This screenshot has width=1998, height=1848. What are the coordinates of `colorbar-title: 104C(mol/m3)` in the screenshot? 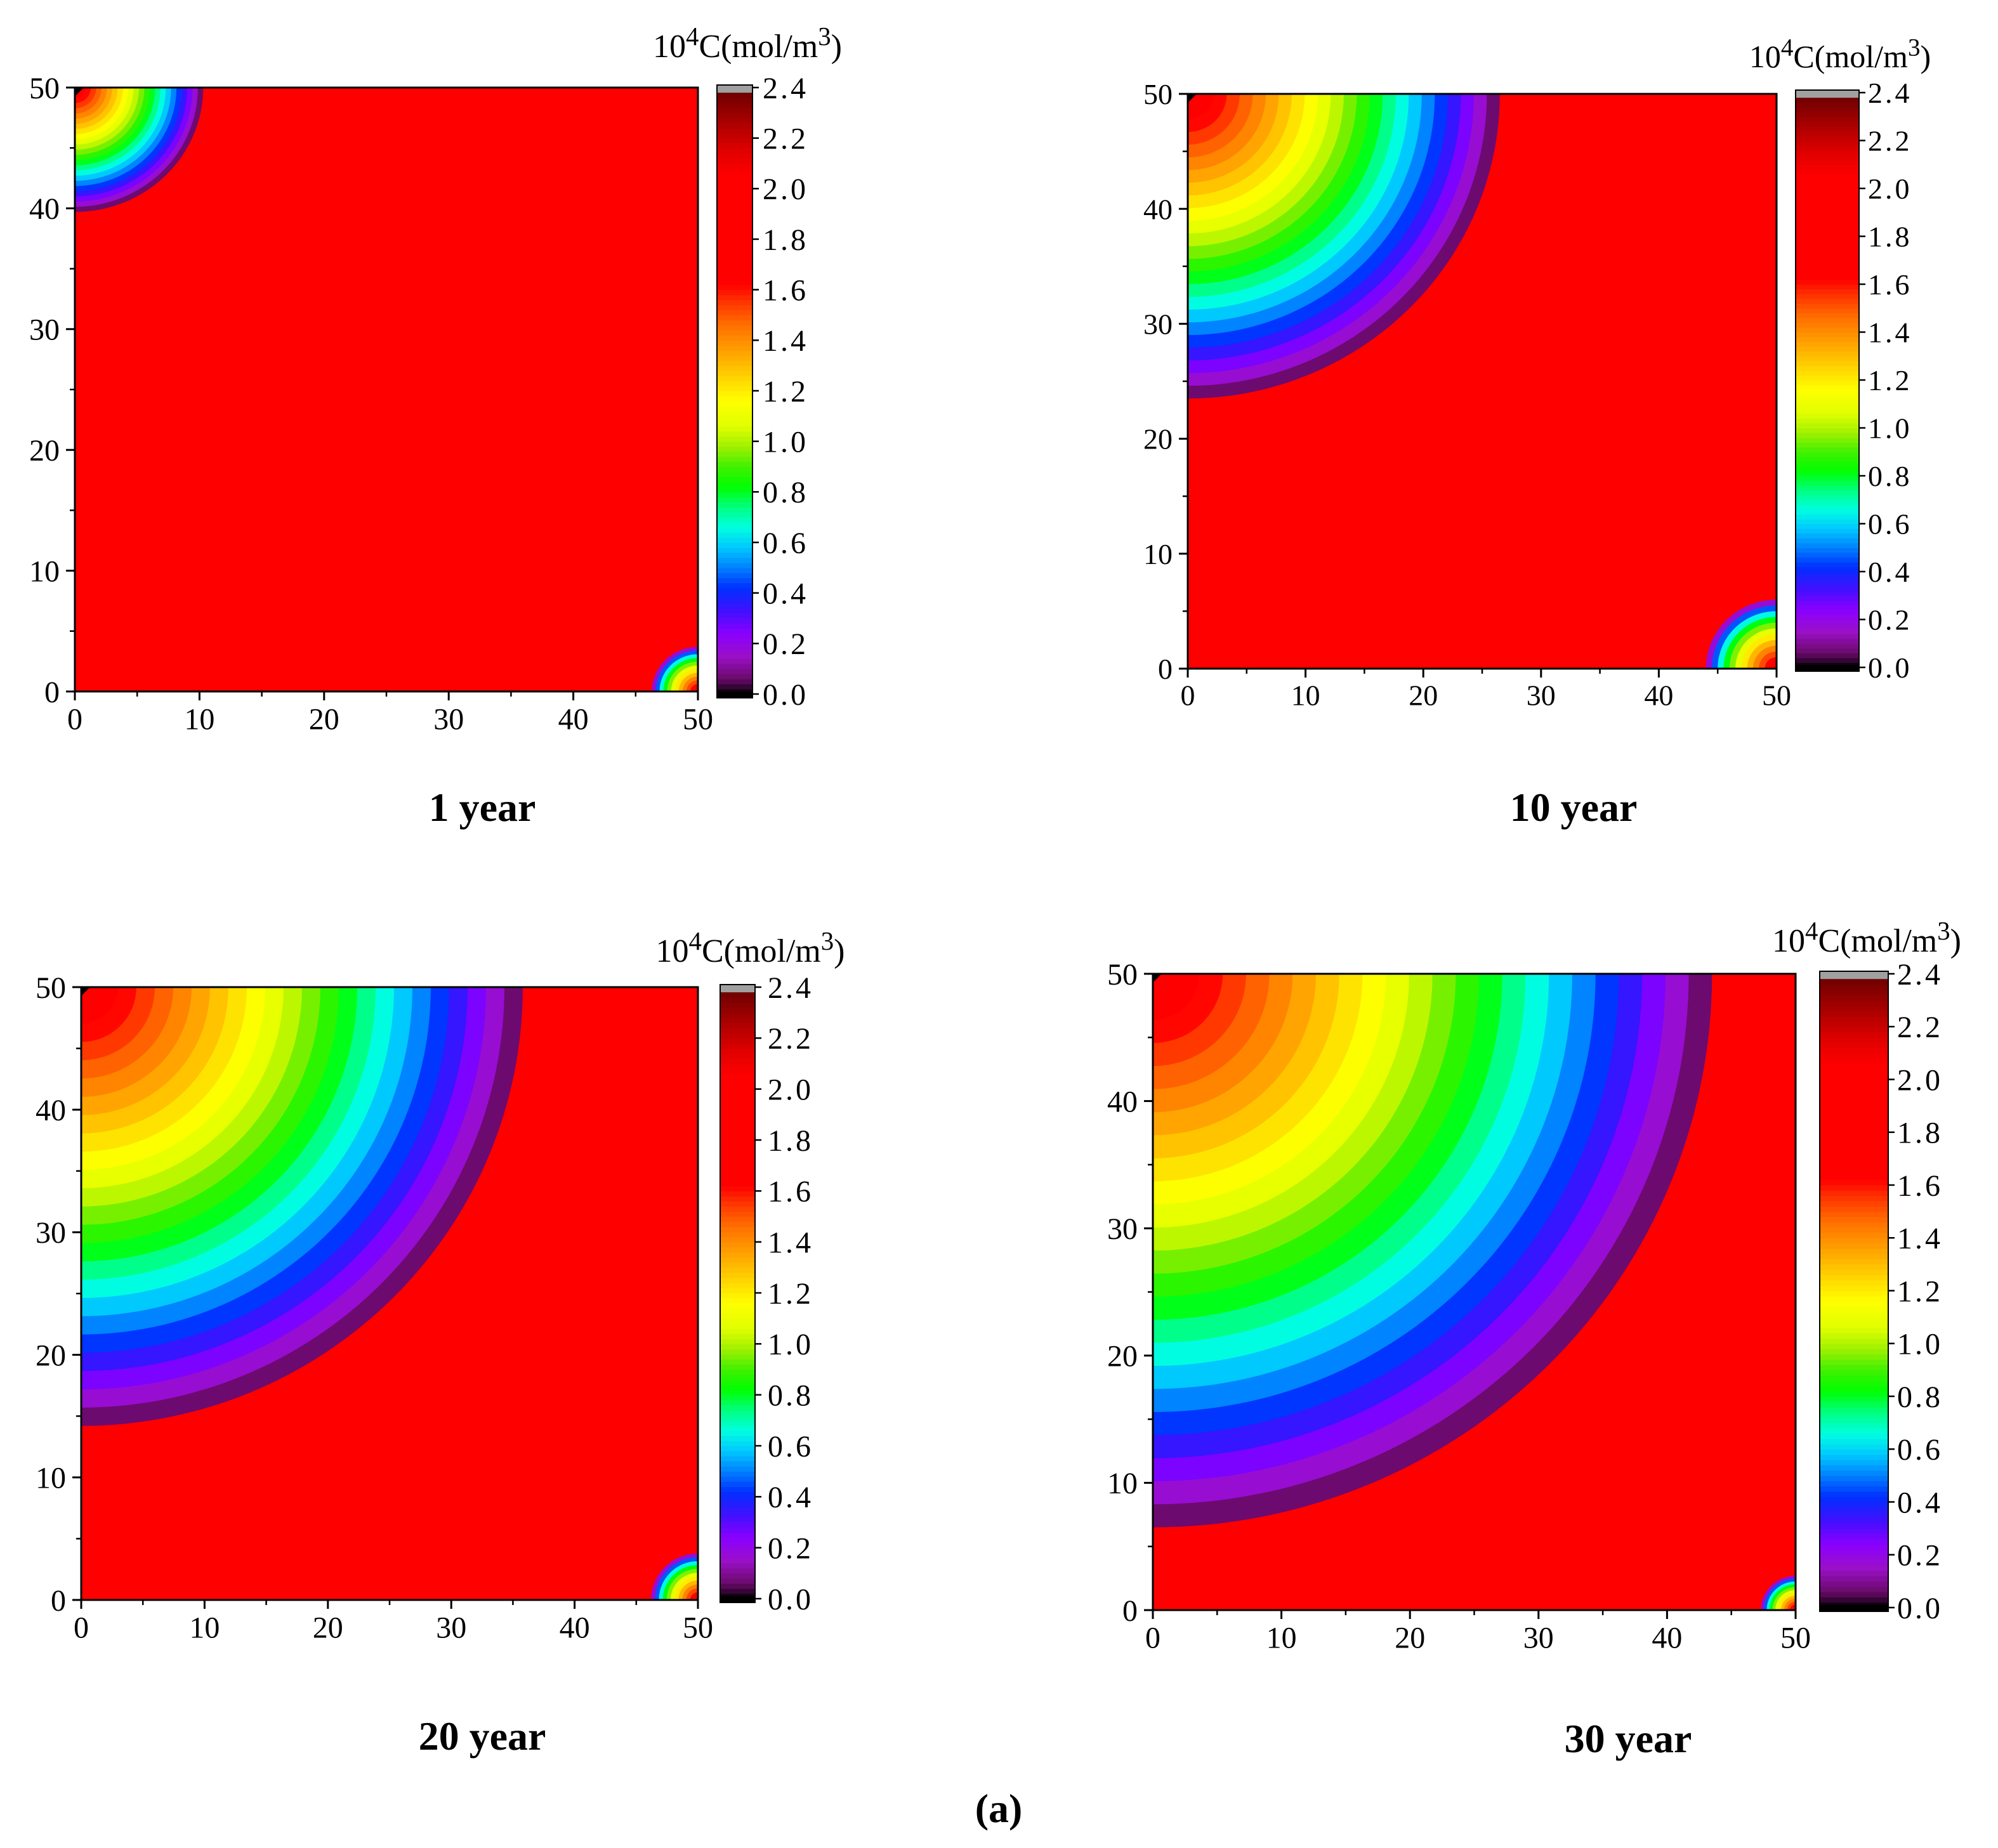 It's located at (750, 948).